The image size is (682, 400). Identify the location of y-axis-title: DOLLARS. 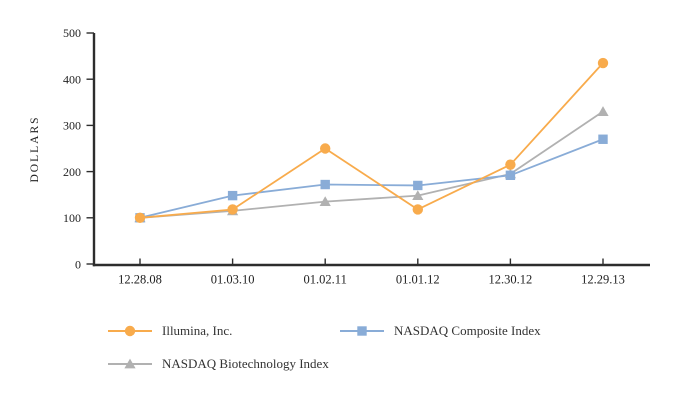
(35, 148).